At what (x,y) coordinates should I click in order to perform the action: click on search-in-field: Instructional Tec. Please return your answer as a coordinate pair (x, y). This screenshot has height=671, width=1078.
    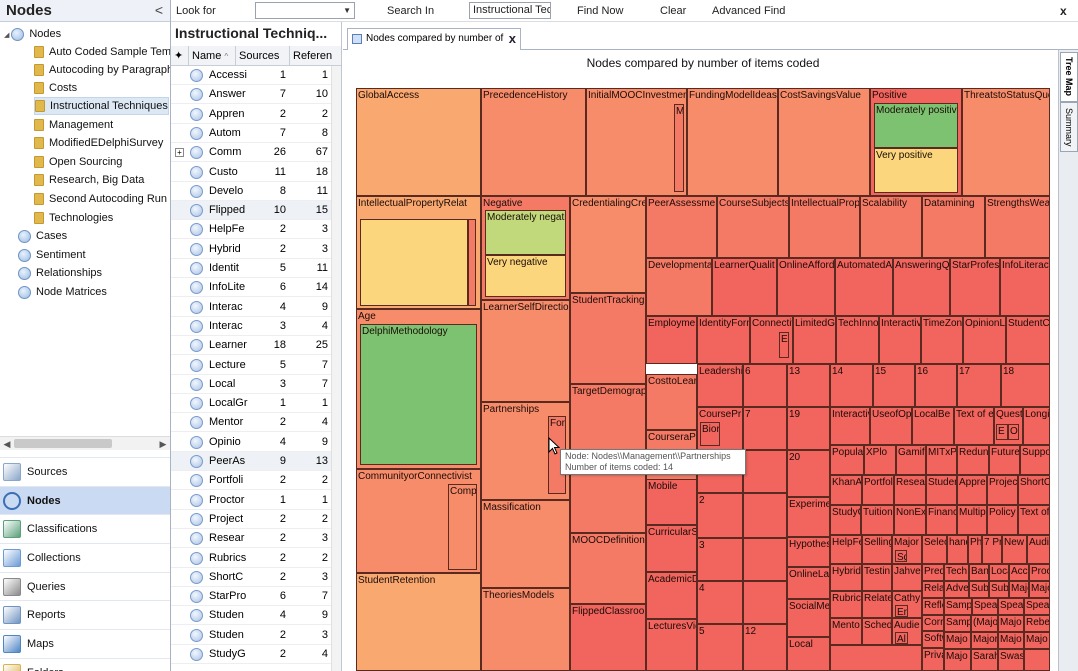
    Looking at the image, I should click on (510, 10).